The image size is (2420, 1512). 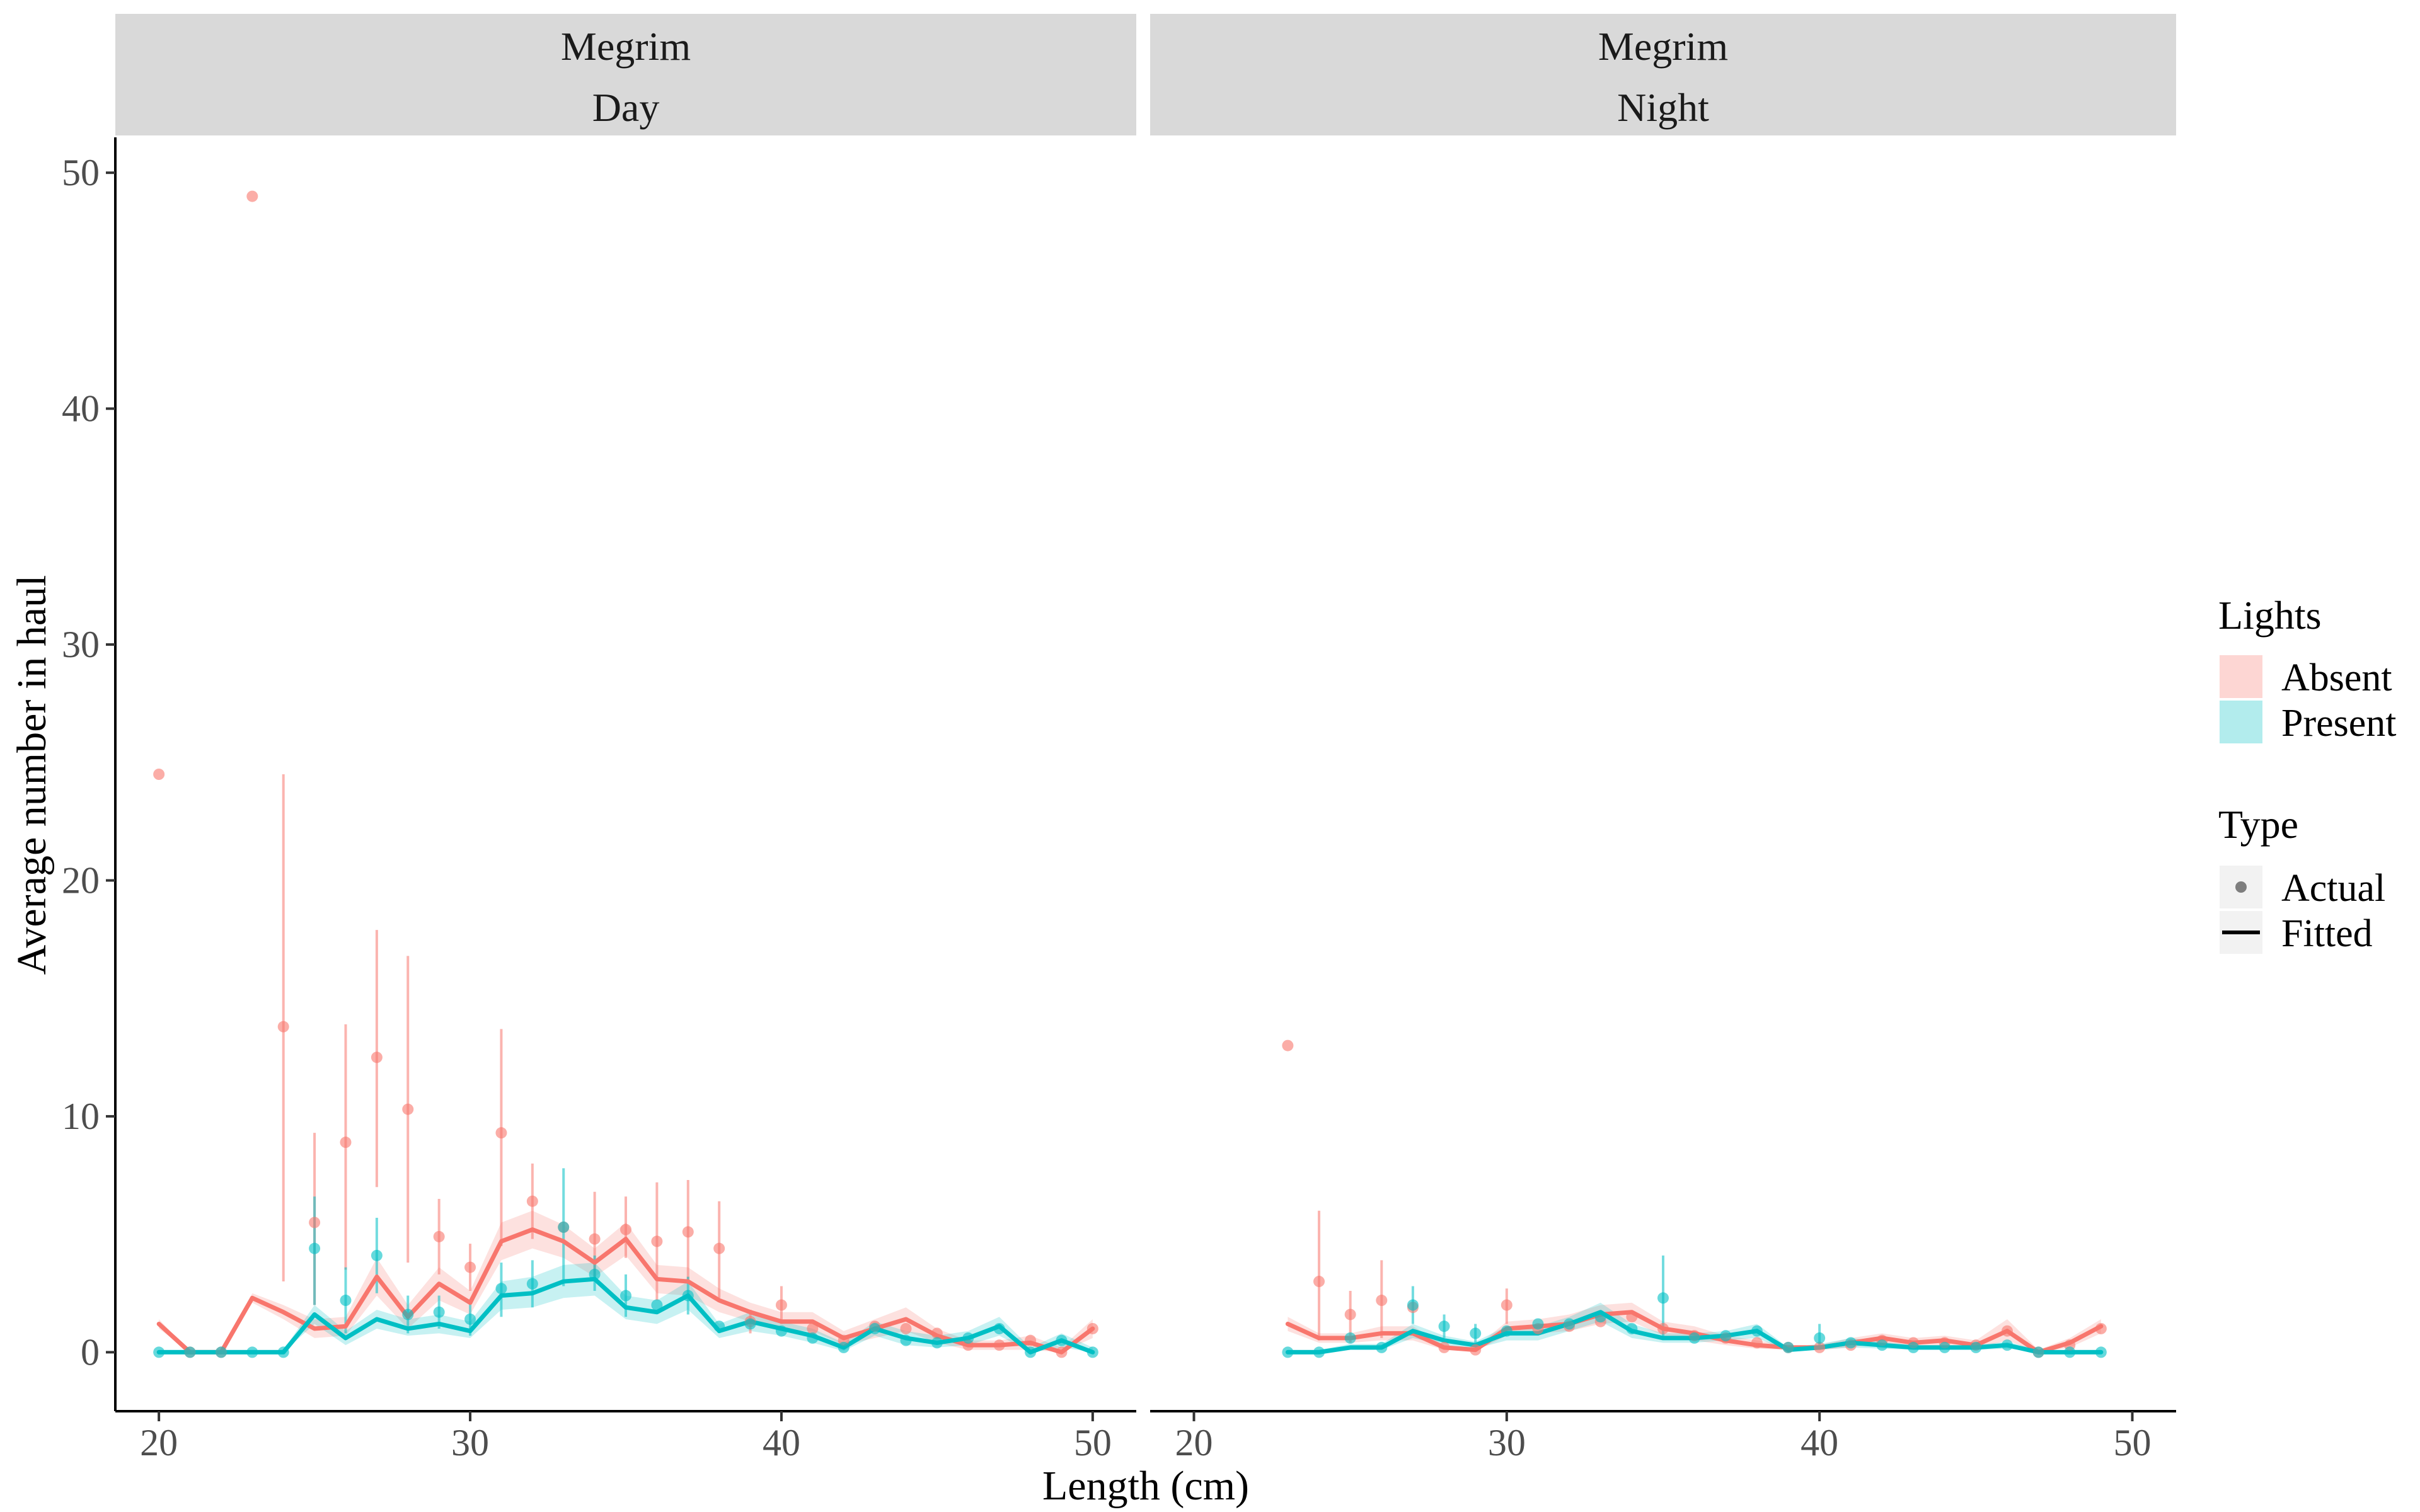 What do you see at coordinates (81, 644) in the screenshot?
I see `y-tick-label: 30` at bounding box center [81, 644].